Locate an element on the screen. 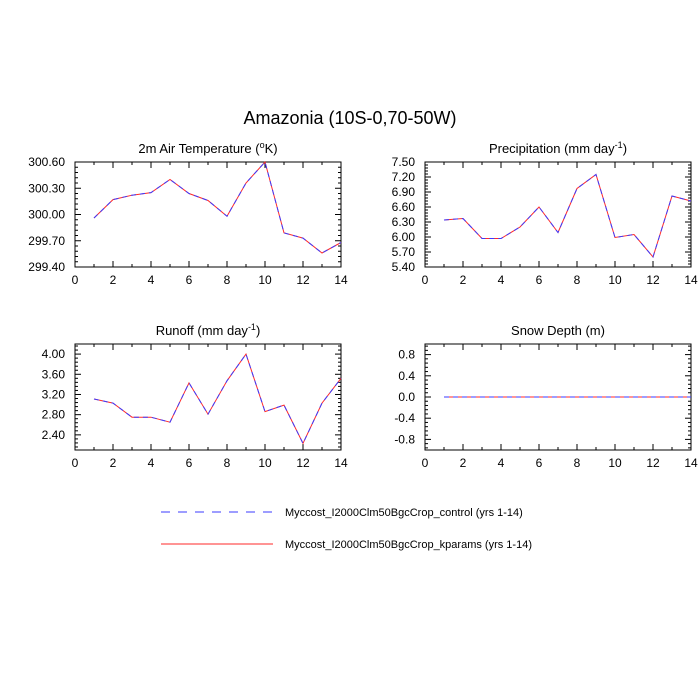  panel-title-air-temperature: 2m Air Temperature (oK) is located at coordinates (207, 148).